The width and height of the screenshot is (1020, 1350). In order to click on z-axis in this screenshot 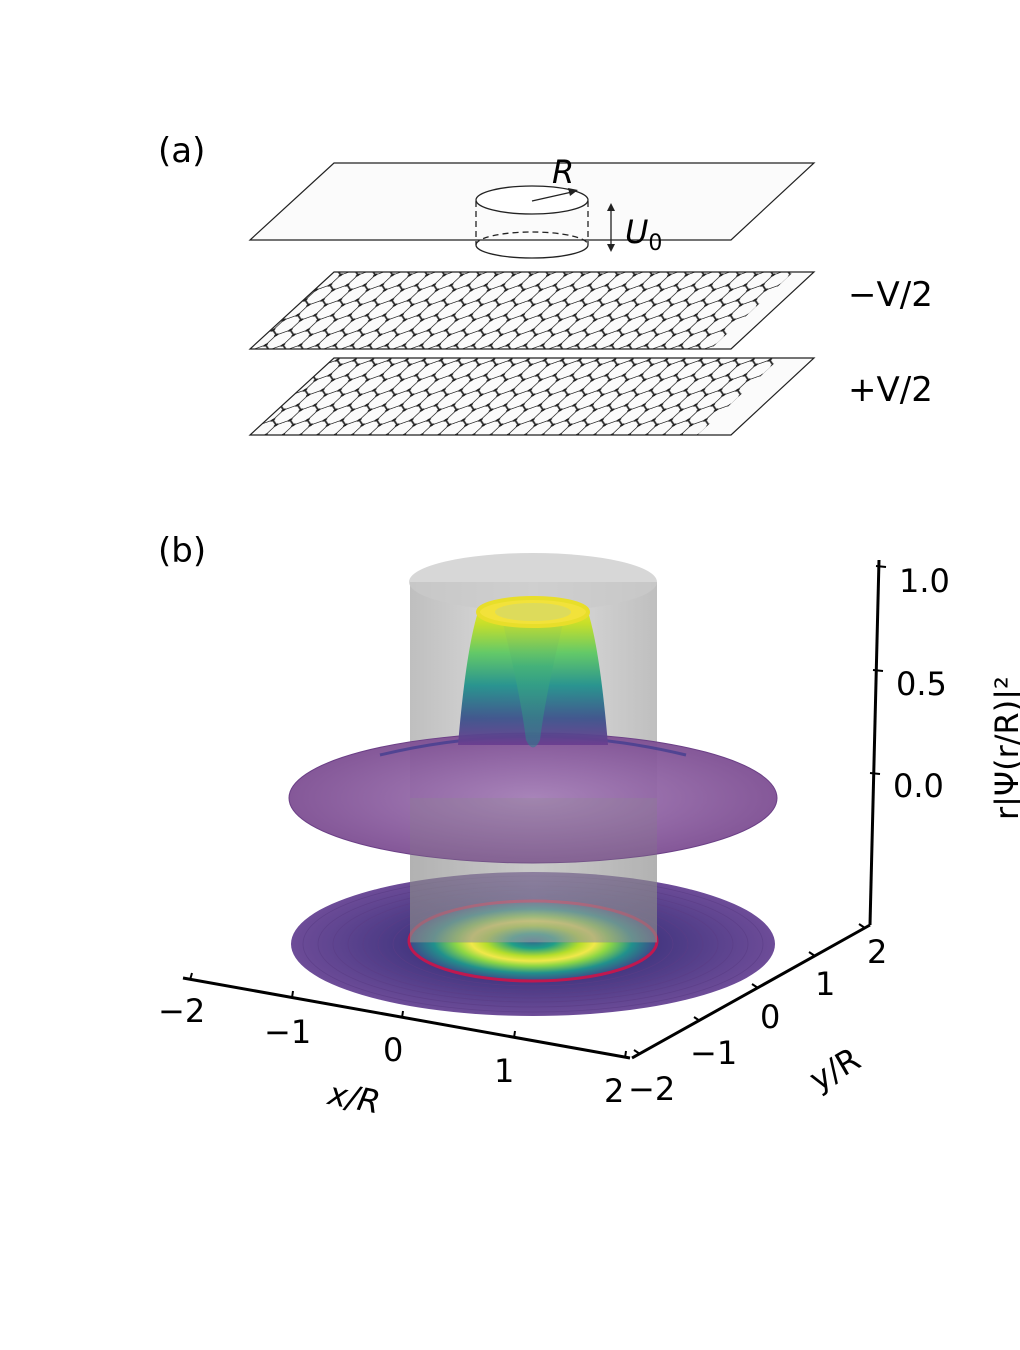, I will do `click(877, 742)`.